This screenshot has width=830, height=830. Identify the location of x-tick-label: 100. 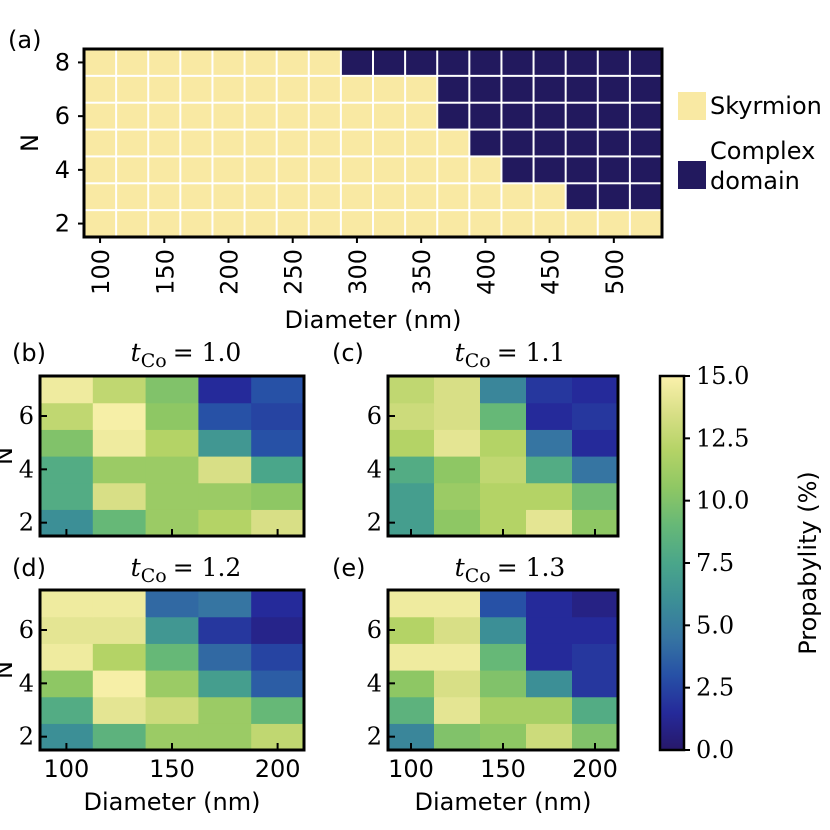
(101, 272).